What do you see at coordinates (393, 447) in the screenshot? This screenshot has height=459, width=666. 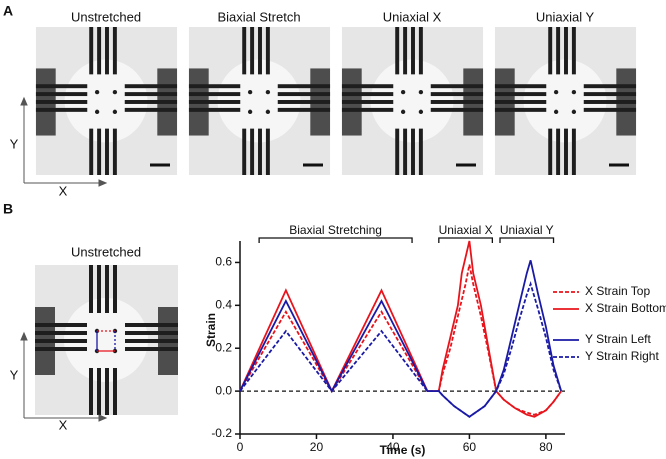 I see `x-tick-label: 40` at bounding box center [393, 447].